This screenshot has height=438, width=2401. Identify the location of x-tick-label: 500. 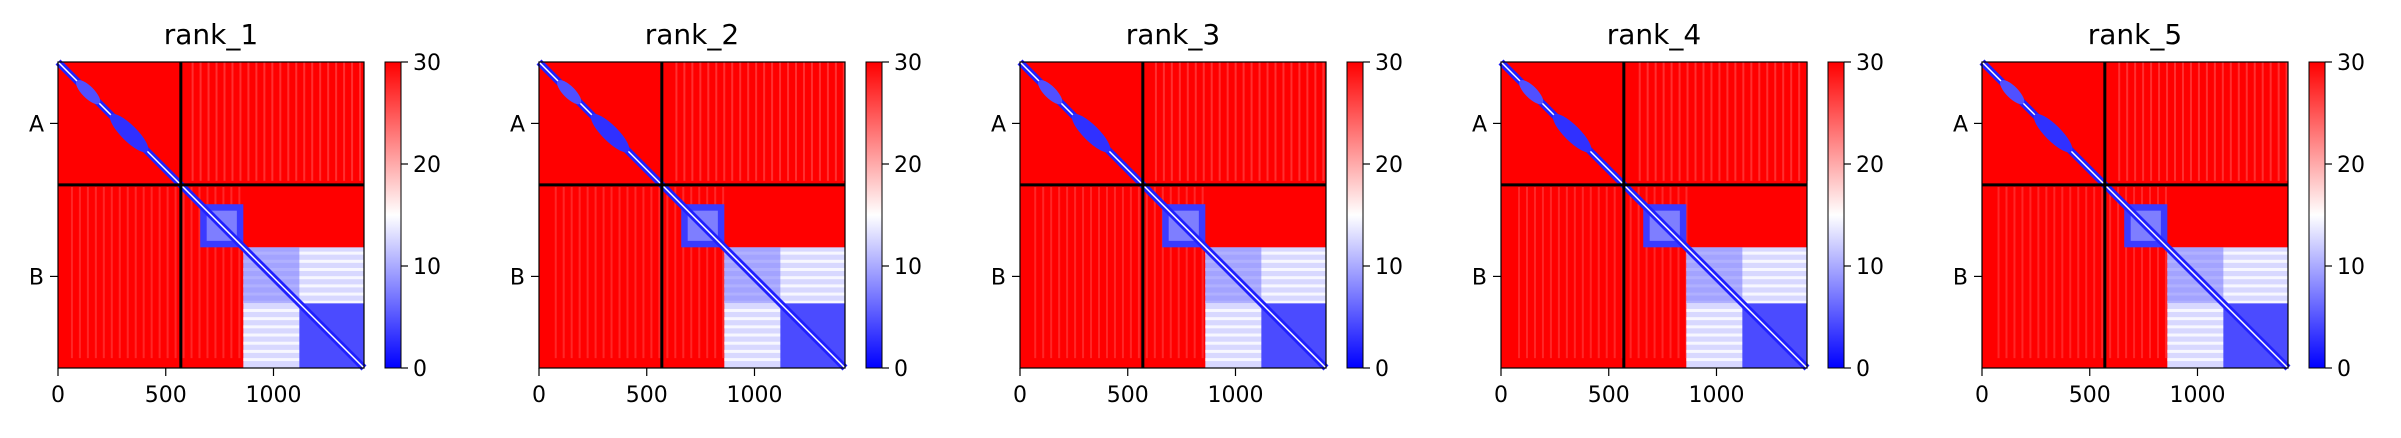
(1609, 395).